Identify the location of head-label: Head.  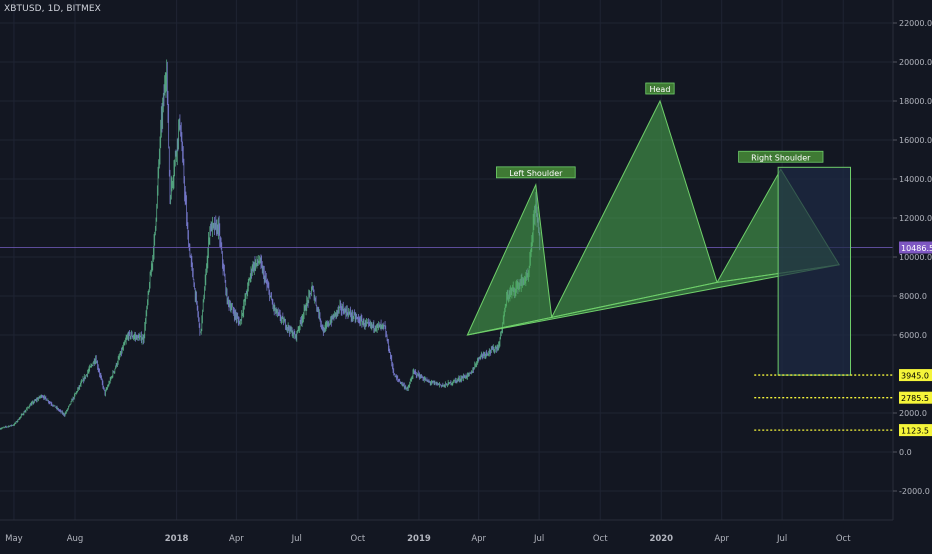
(659, 89).